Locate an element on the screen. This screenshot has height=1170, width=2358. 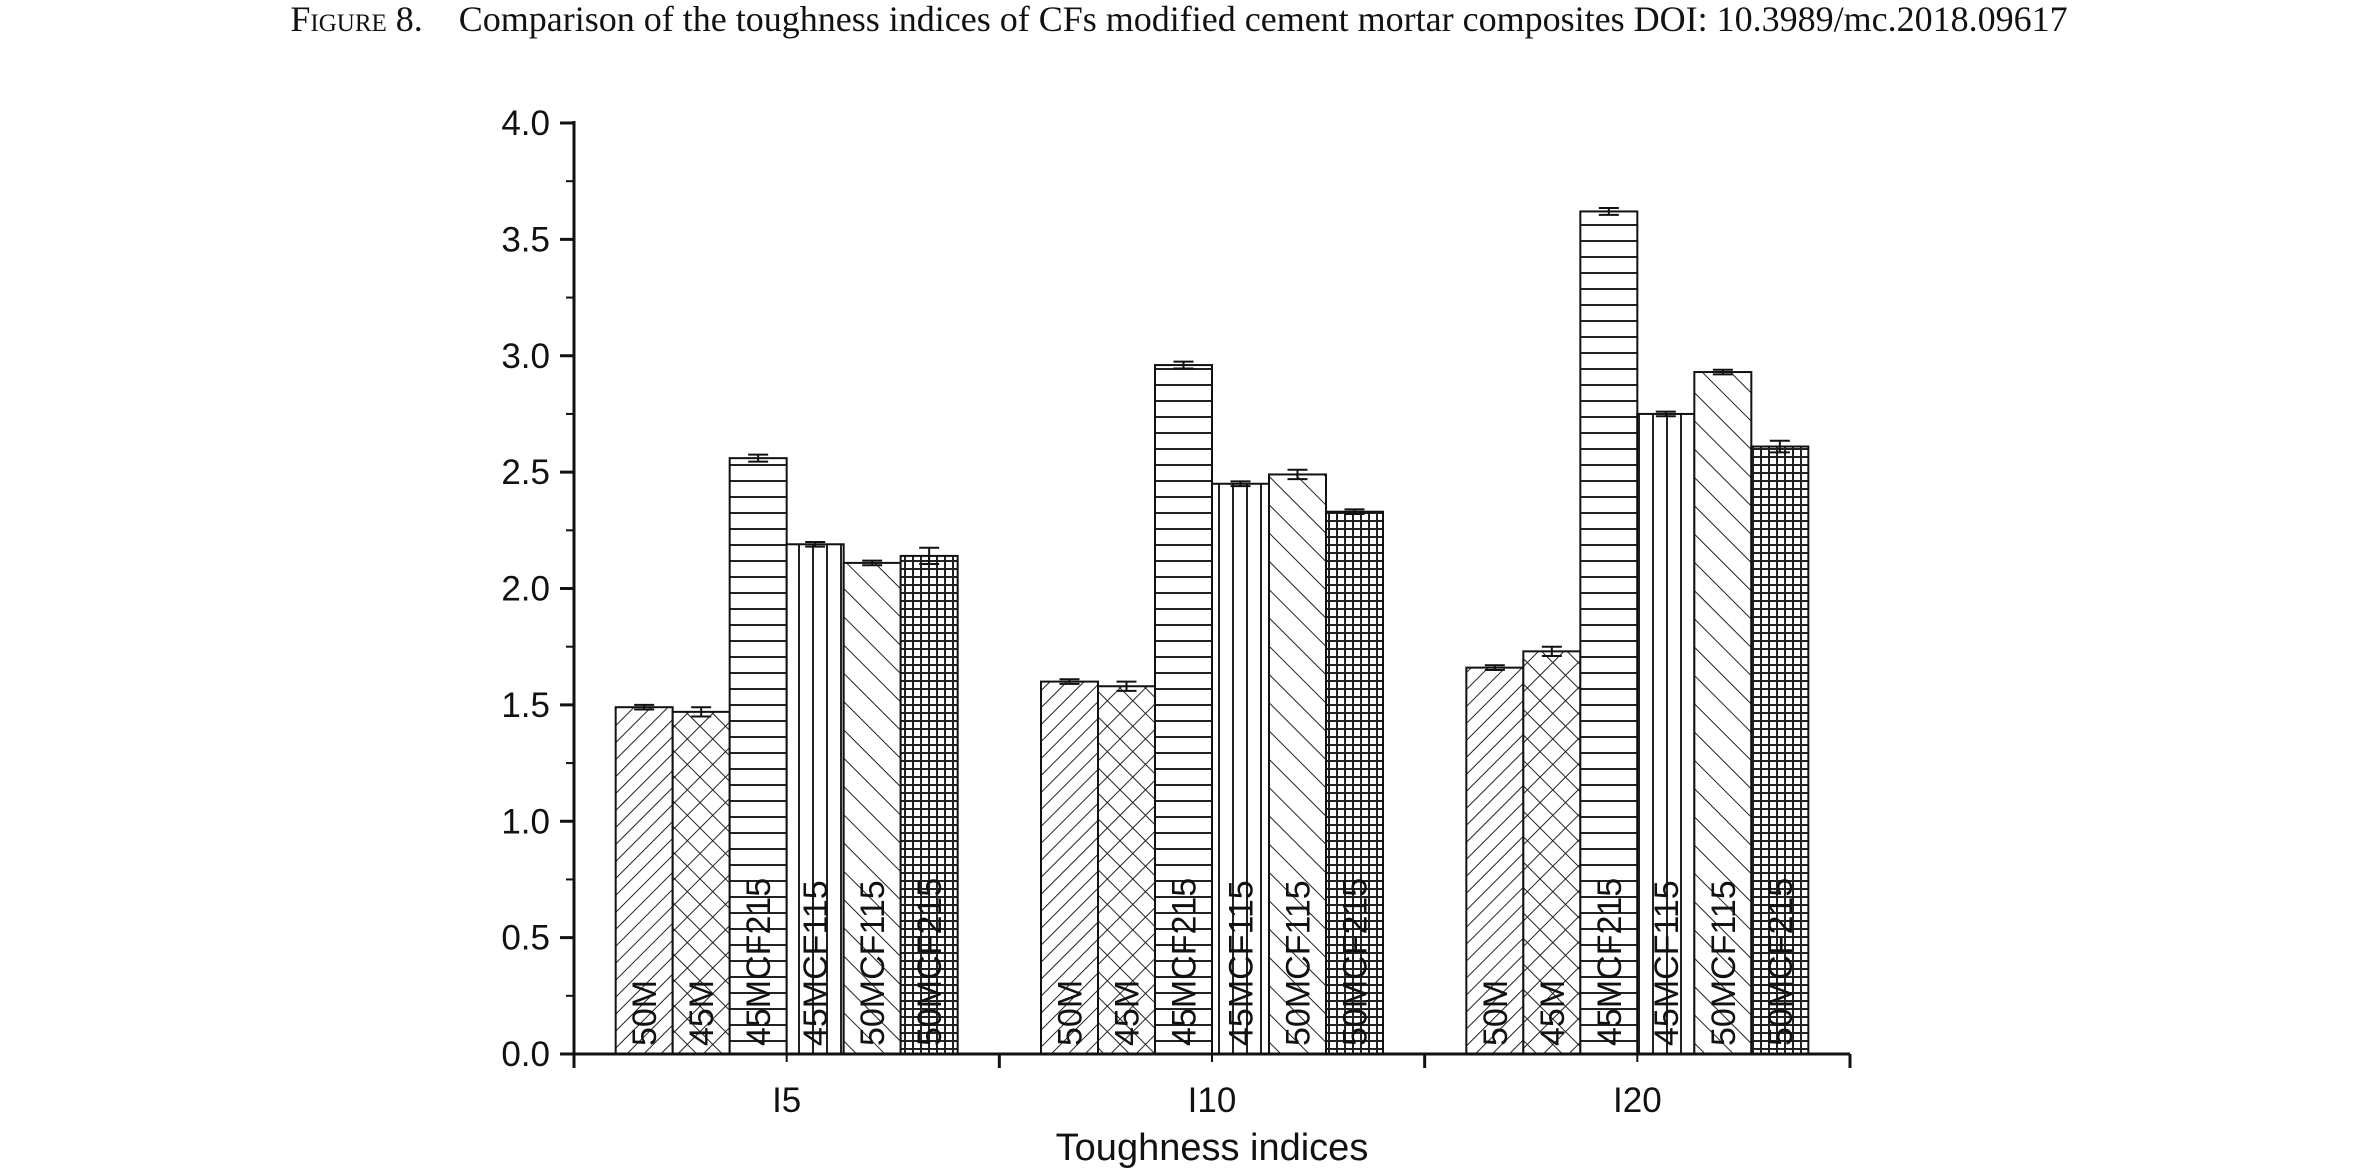
bar-50MCF115-I20 is located at coordinates (1723, 713).